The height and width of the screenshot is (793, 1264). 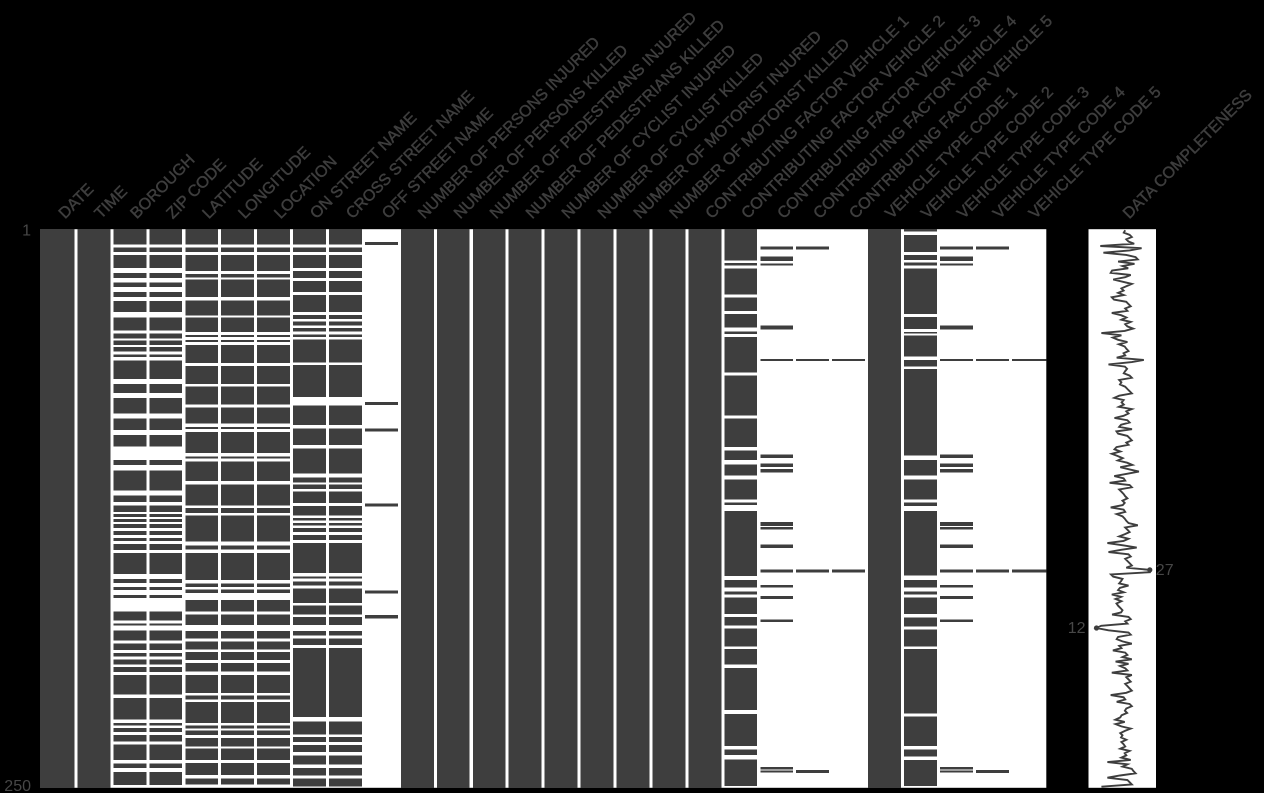 What do you see at coordinates (1165, 570) in the screenshot?
I see `svg-text: 27` at bounding box center [1165, 570].